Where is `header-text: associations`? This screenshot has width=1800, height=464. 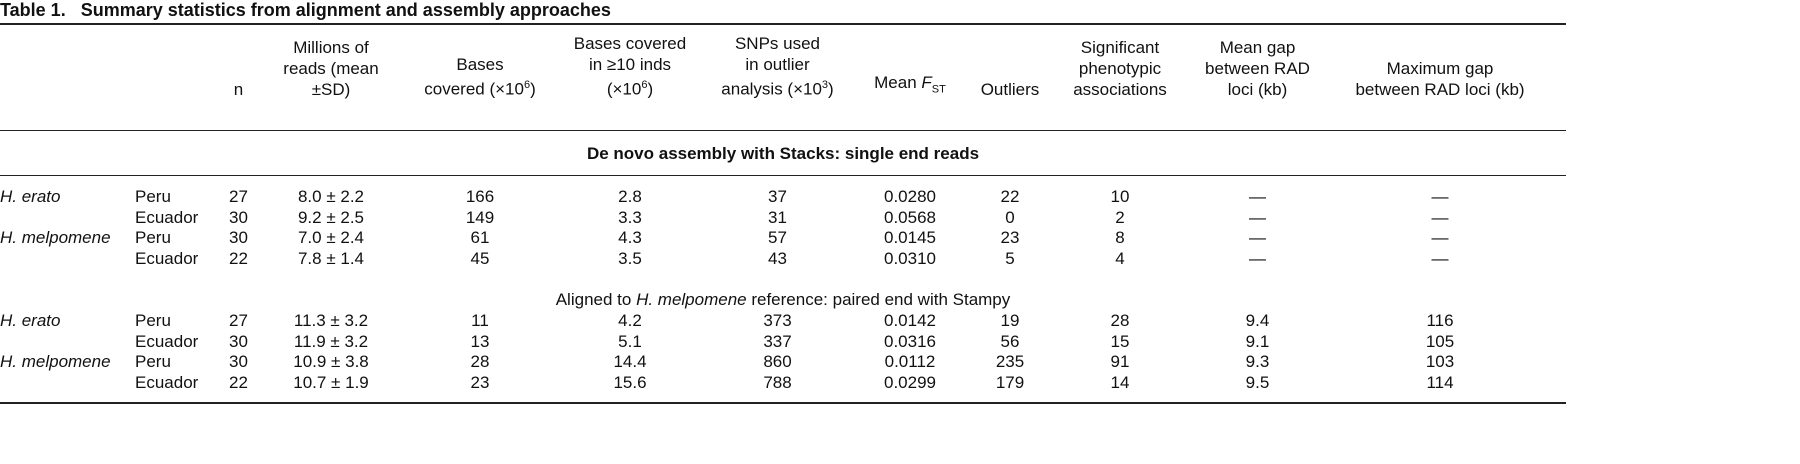 header-text: associations is located at coordinates (1120, 89).